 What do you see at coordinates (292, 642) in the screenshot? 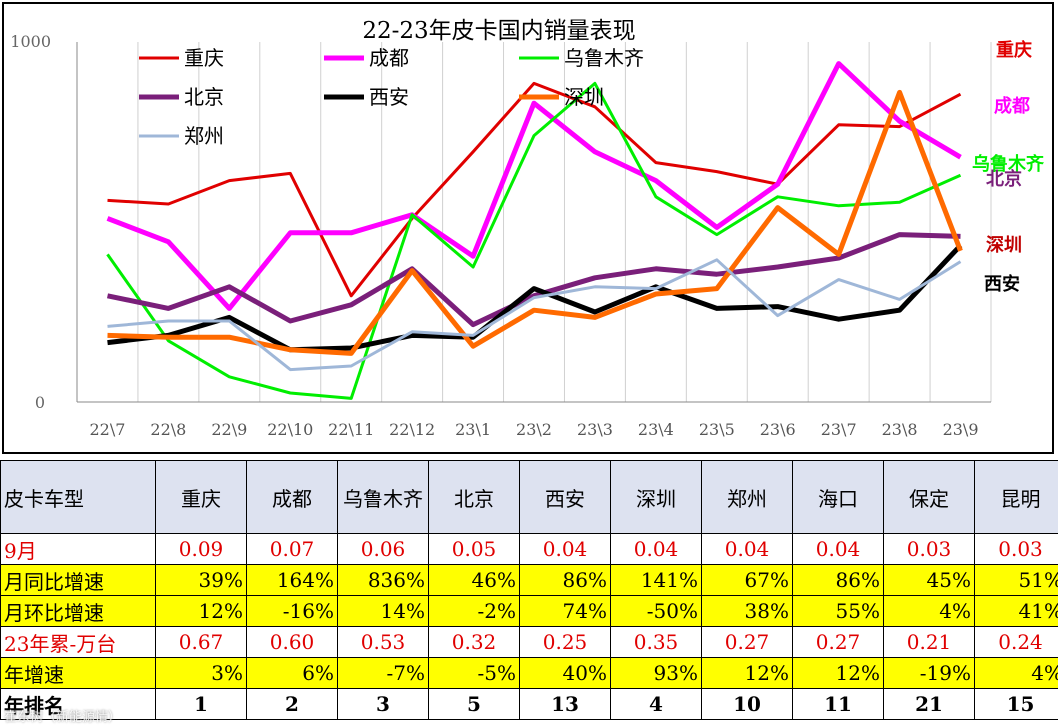
I see `table-cell: 0.60` at bounding box center [292, 642].